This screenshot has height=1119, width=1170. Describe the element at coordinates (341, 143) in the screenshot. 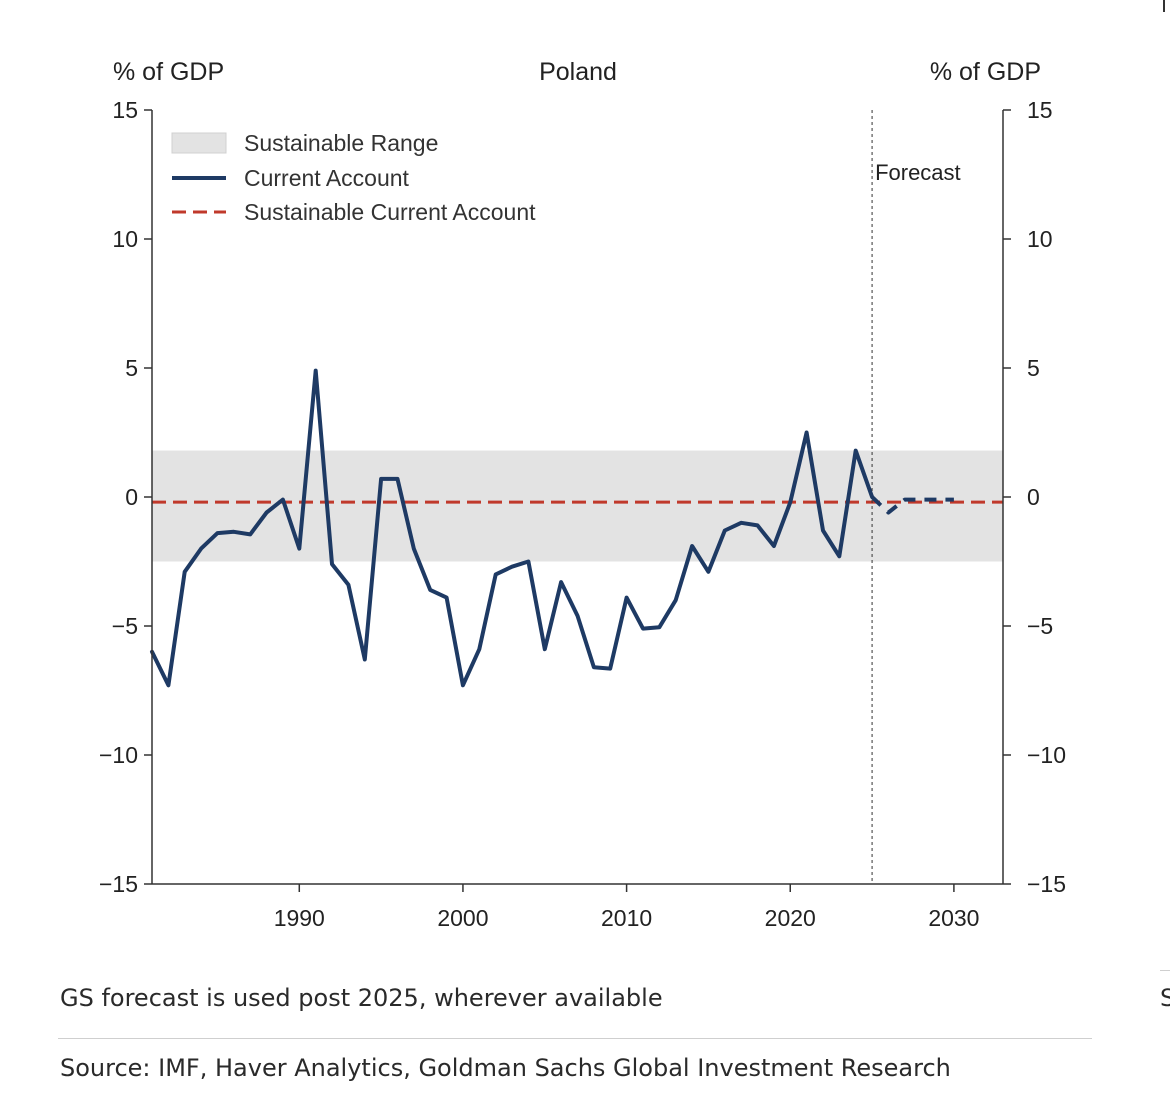

I see `legend-label-sustainable-range: Sustainable Range` at that location.